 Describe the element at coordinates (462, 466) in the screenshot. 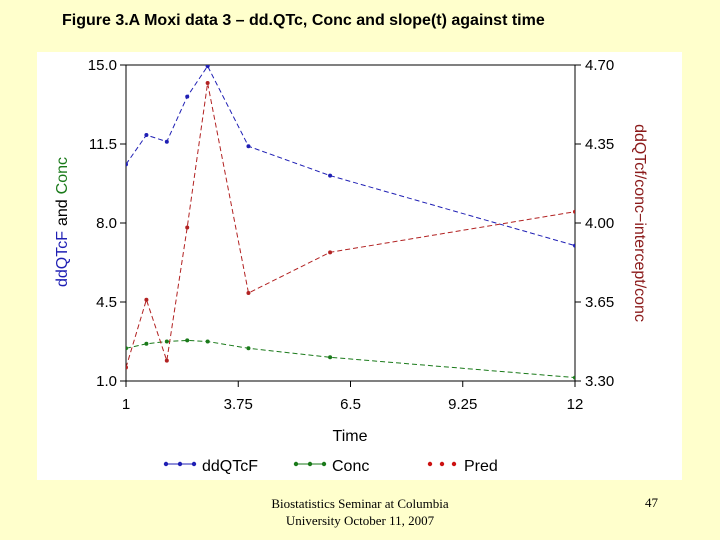

I see `legend-item-pred: Pred` at that location.